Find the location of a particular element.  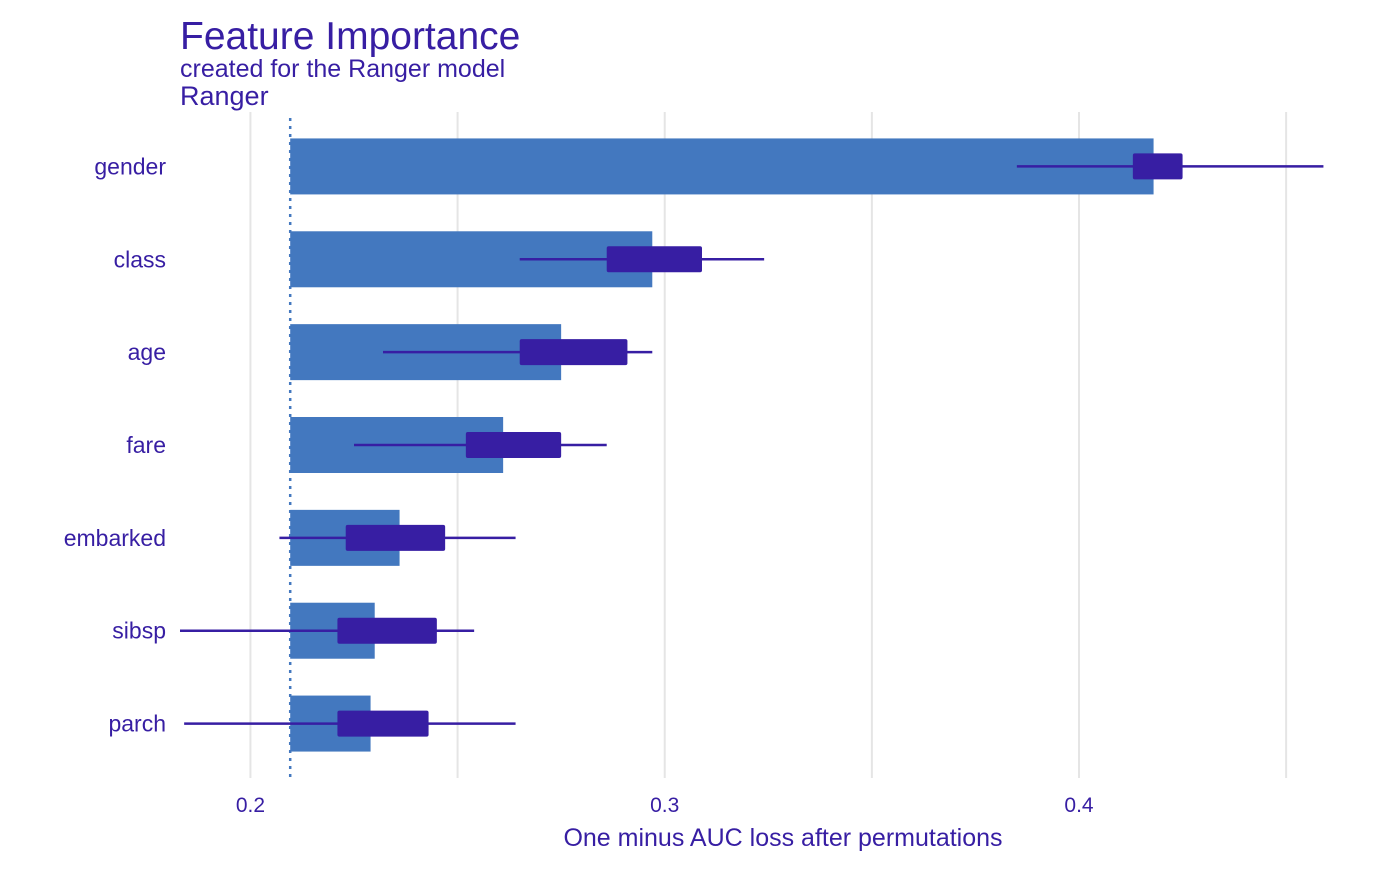

y-label-age: age is located at coordinates (147, 352).